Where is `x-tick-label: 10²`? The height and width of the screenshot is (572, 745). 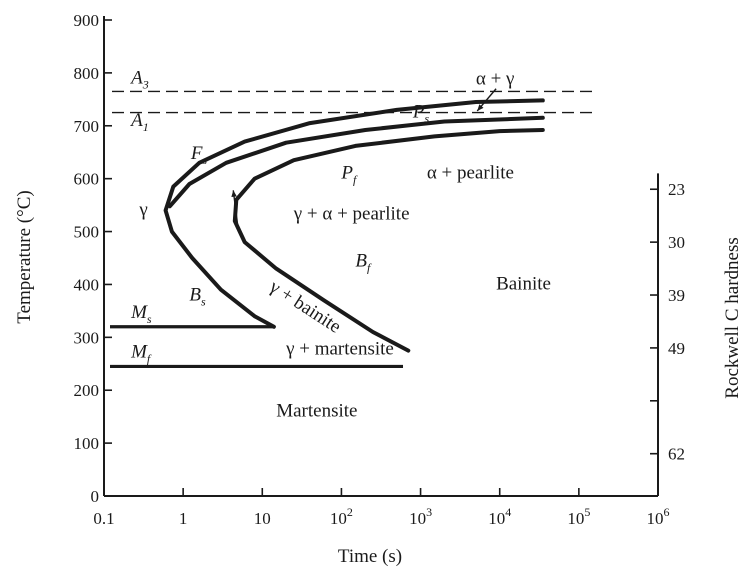 x-tick-label: 10² is located at coordinates (341, 516).